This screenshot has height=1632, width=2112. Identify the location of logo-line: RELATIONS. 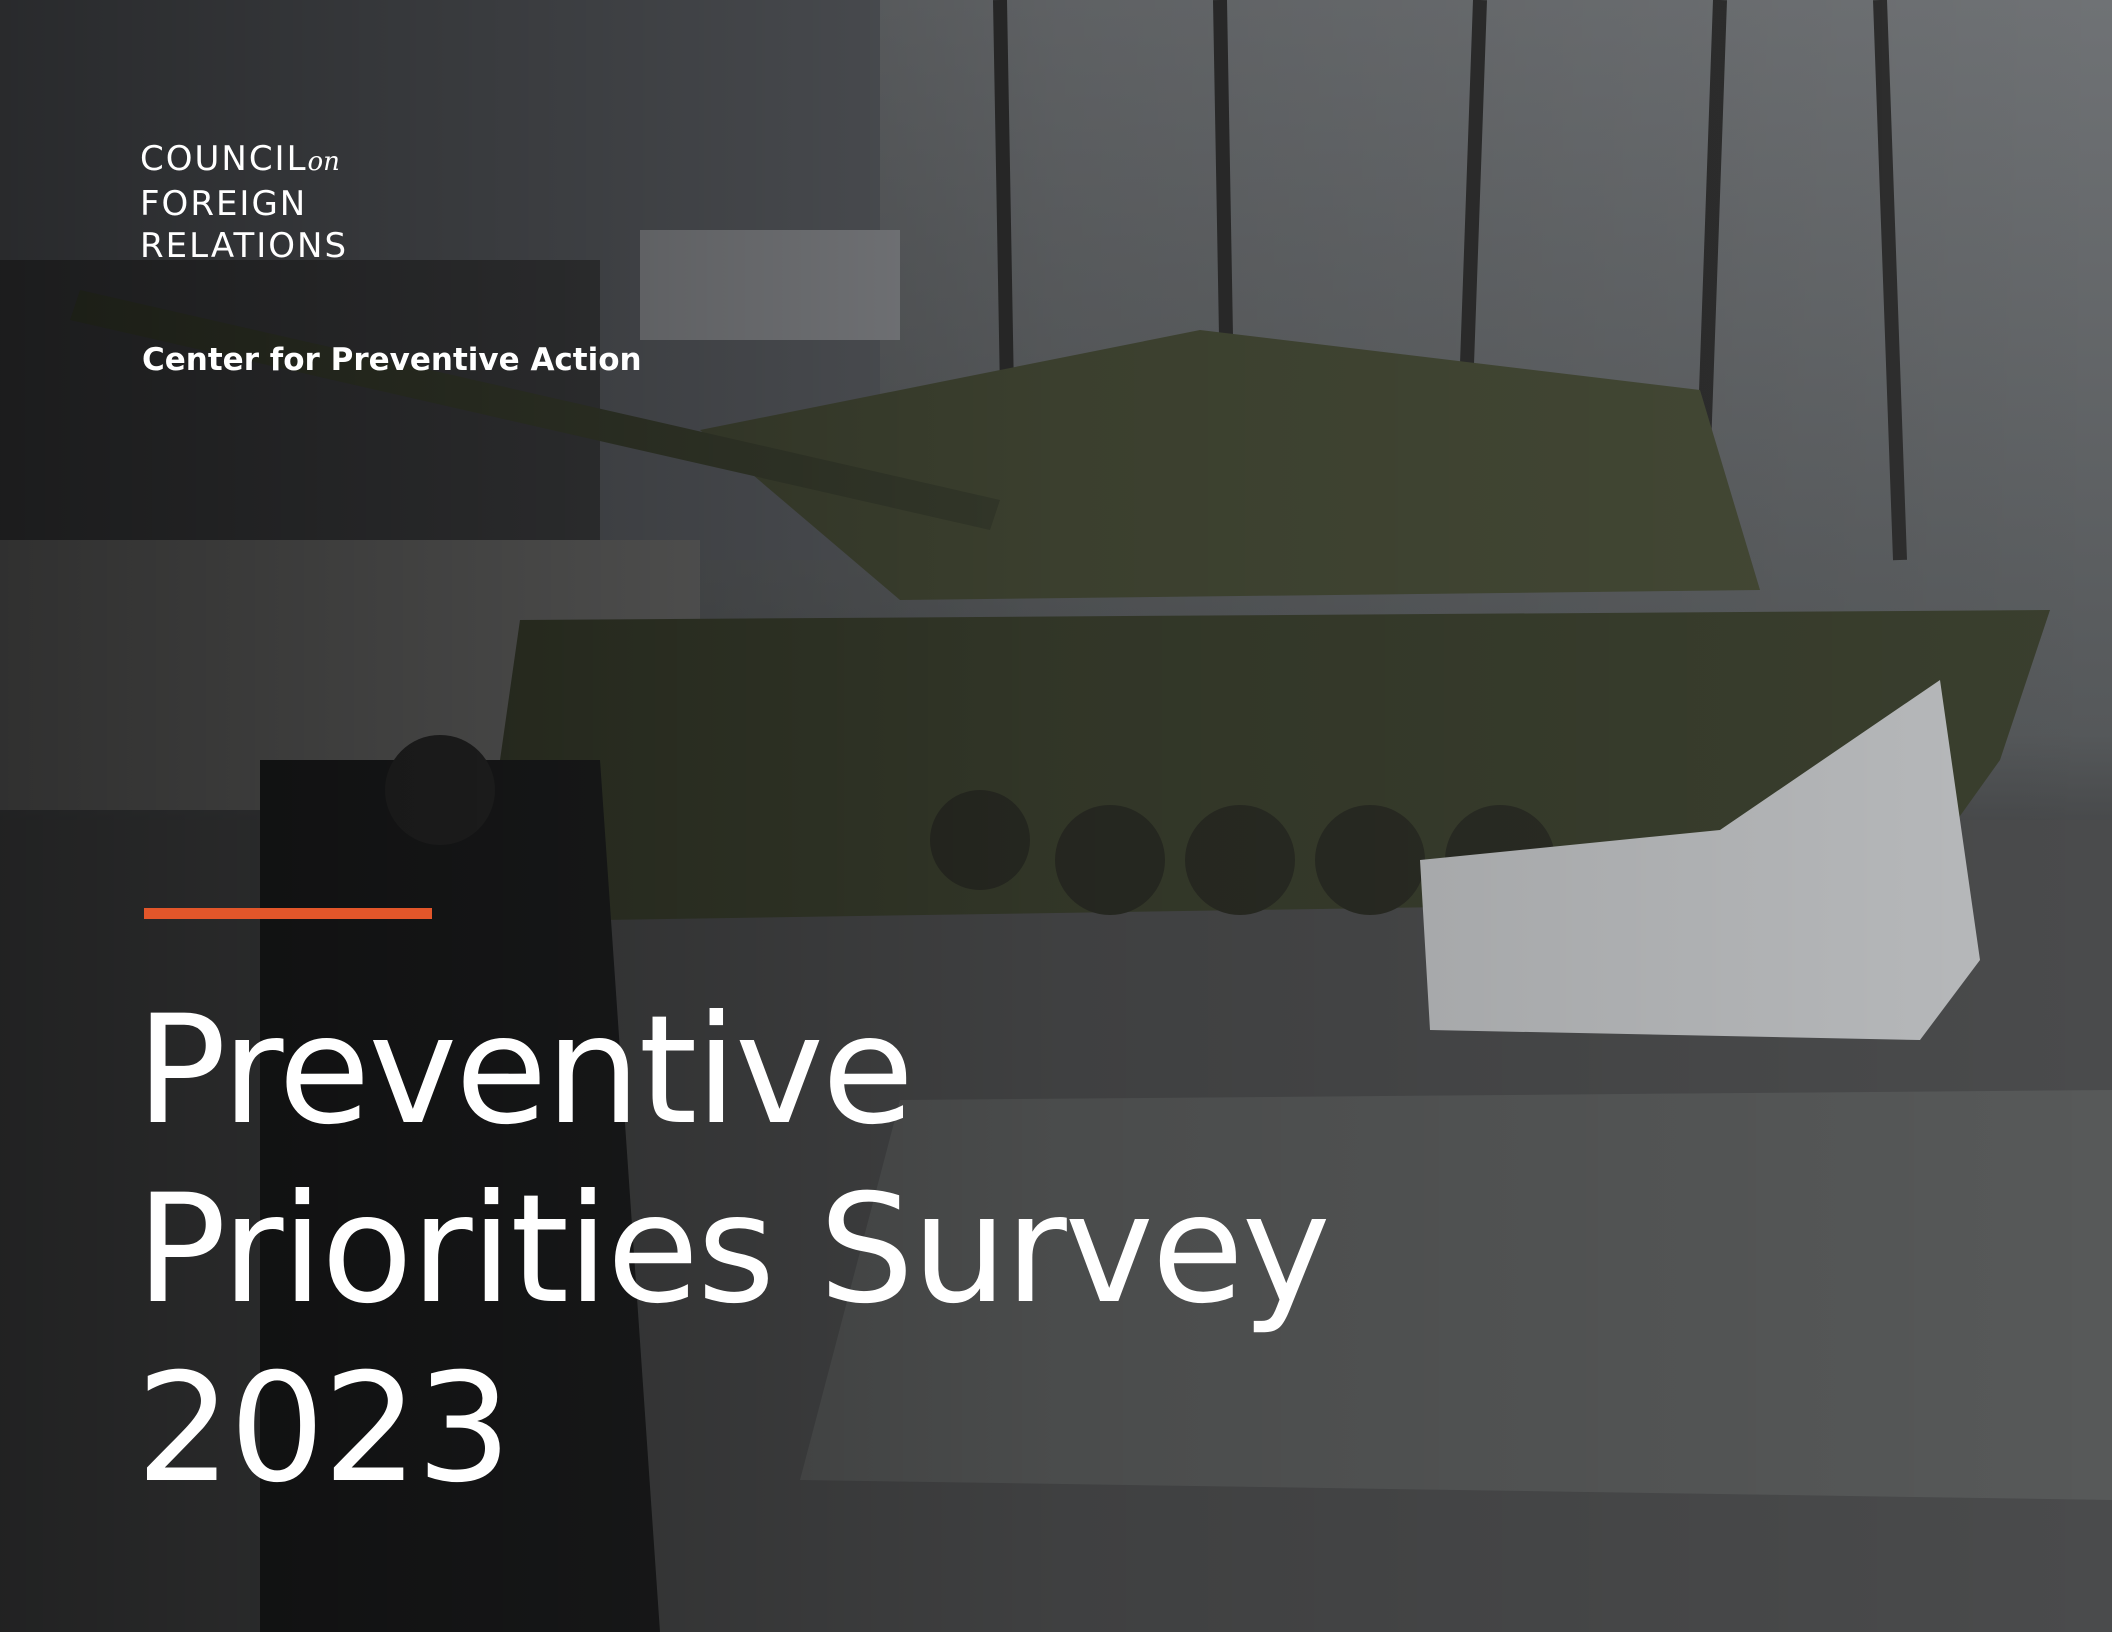
(244, 246).